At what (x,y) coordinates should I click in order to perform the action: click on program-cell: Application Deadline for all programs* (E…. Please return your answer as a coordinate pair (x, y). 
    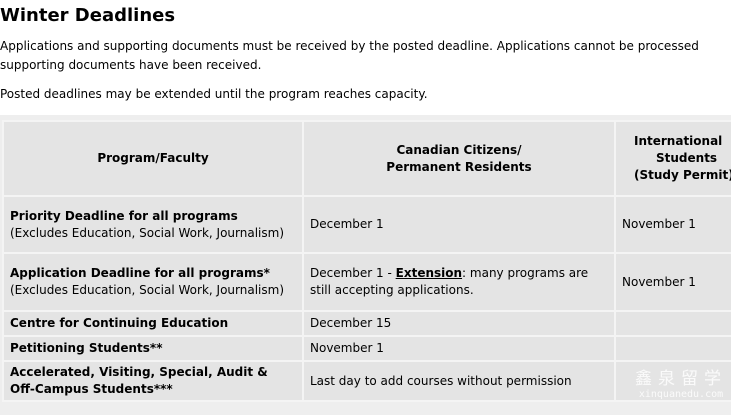
    Looking at the image, I should click on (153, 282).